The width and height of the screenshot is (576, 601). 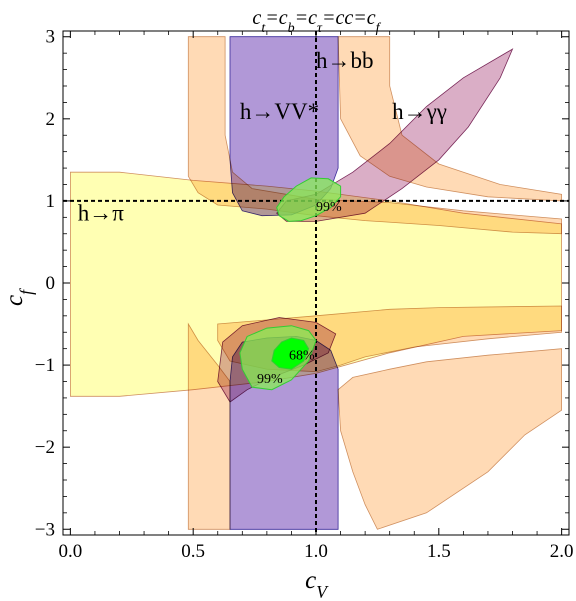 I want to click on y-tick-label: −2, so click(x=45, y=447).